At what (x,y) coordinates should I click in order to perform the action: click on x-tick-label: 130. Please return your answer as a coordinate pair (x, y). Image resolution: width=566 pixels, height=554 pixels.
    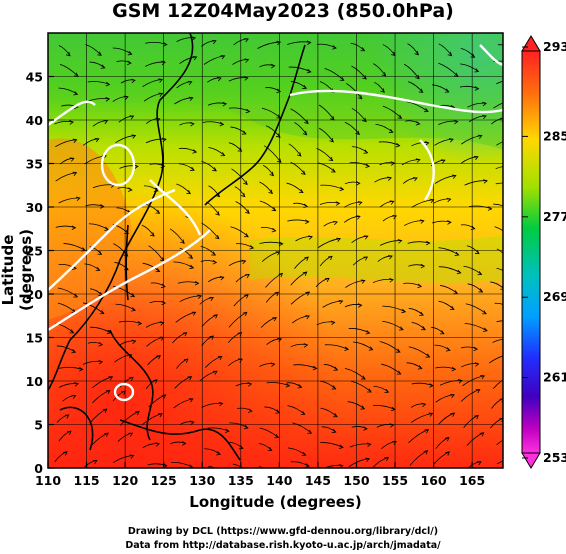
    Looking at the image, I should click on (202, 480).